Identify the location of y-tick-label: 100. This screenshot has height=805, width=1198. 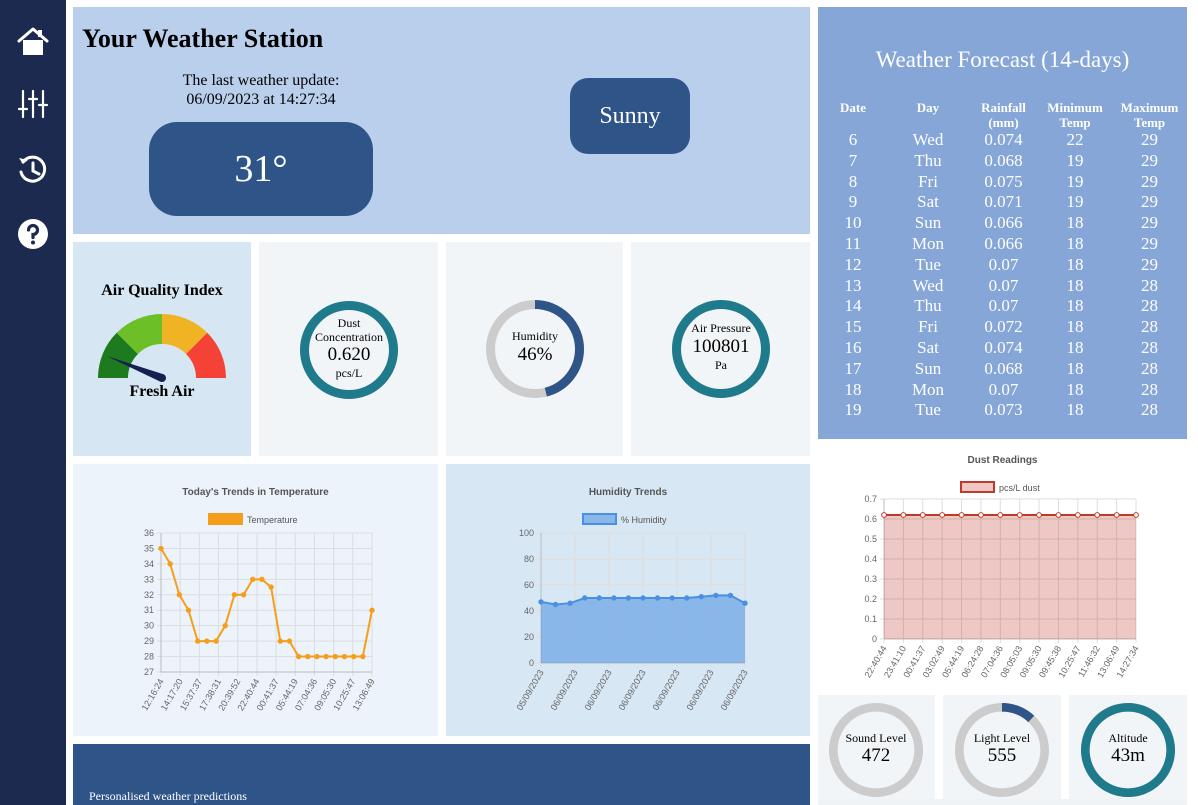
(526, 533).